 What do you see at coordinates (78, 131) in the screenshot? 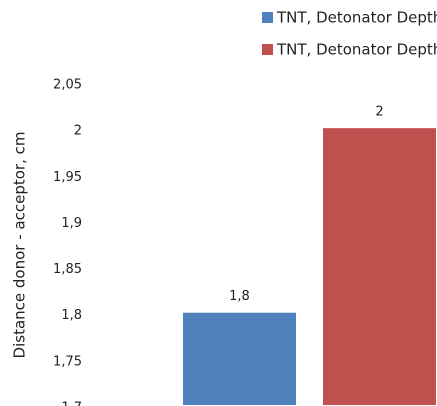
I see `y-tick-label: 2` at bounding box center [78, 131].